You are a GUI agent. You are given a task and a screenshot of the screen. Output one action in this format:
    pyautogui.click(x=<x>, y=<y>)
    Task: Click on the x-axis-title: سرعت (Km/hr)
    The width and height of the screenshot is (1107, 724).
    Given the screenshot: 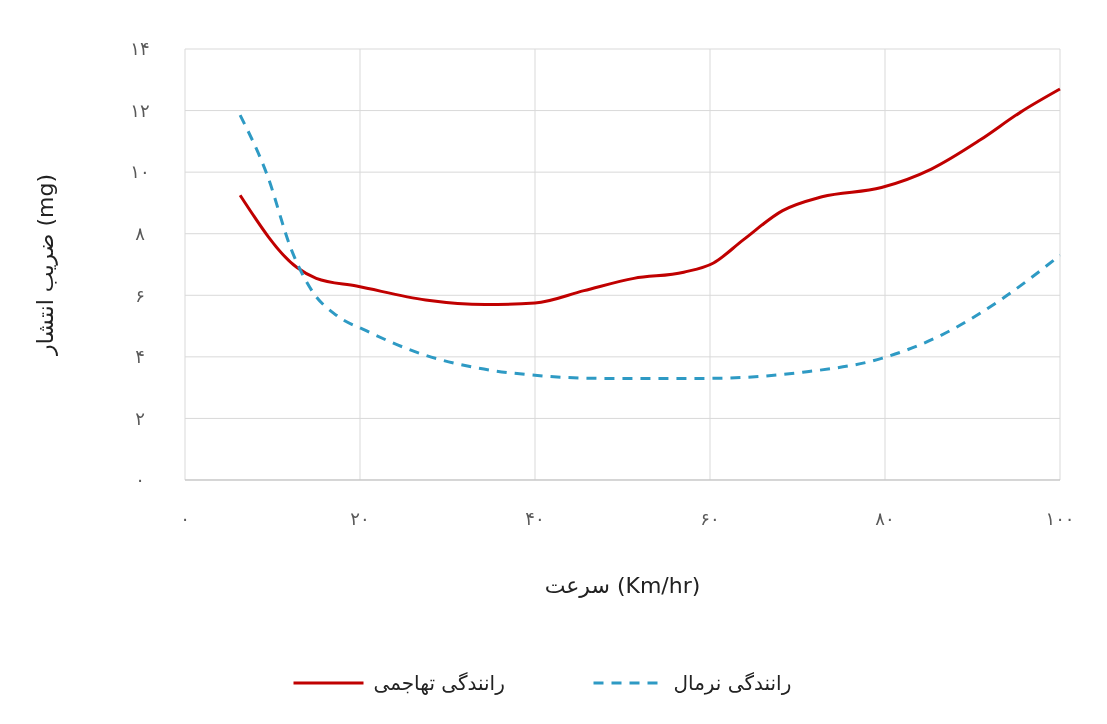 What is the action you would take?
    pyautogui.click(x=622, y=585)
    